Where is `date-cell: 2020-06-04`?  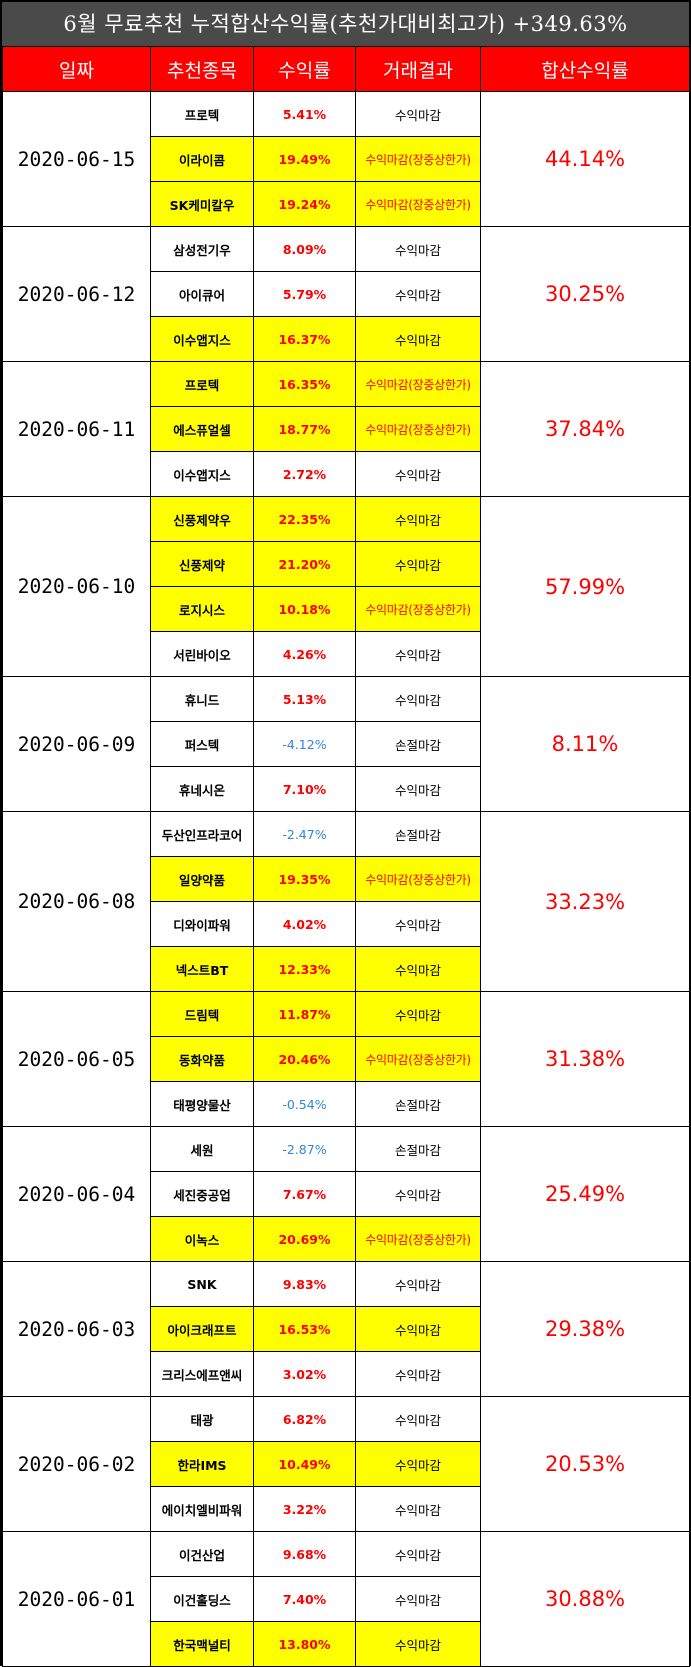 date-cell: 2020-06-04 is located at coordinates (76, 1194).